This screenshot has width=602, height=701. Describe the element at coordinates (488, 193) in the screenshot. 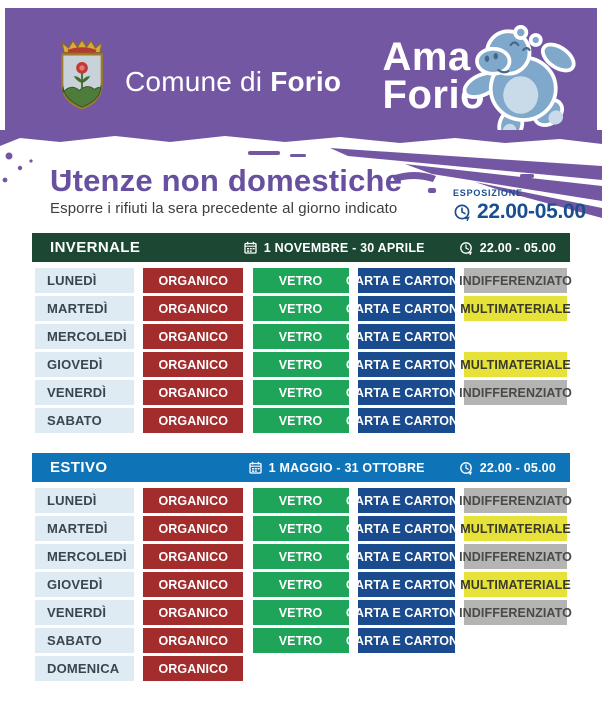

I see `exposure-label: ESPOSIZIONE` at that location.